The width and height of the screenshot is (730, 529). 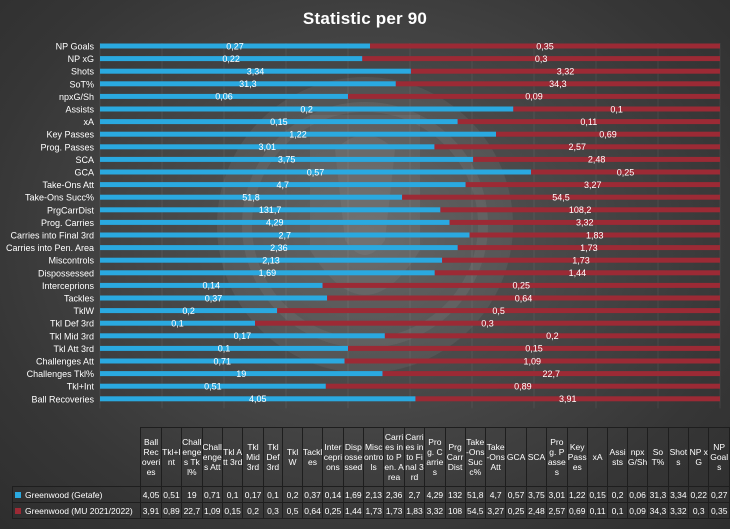 I want to click on value-label-mu: 1,83, so click(x=595, y=235).